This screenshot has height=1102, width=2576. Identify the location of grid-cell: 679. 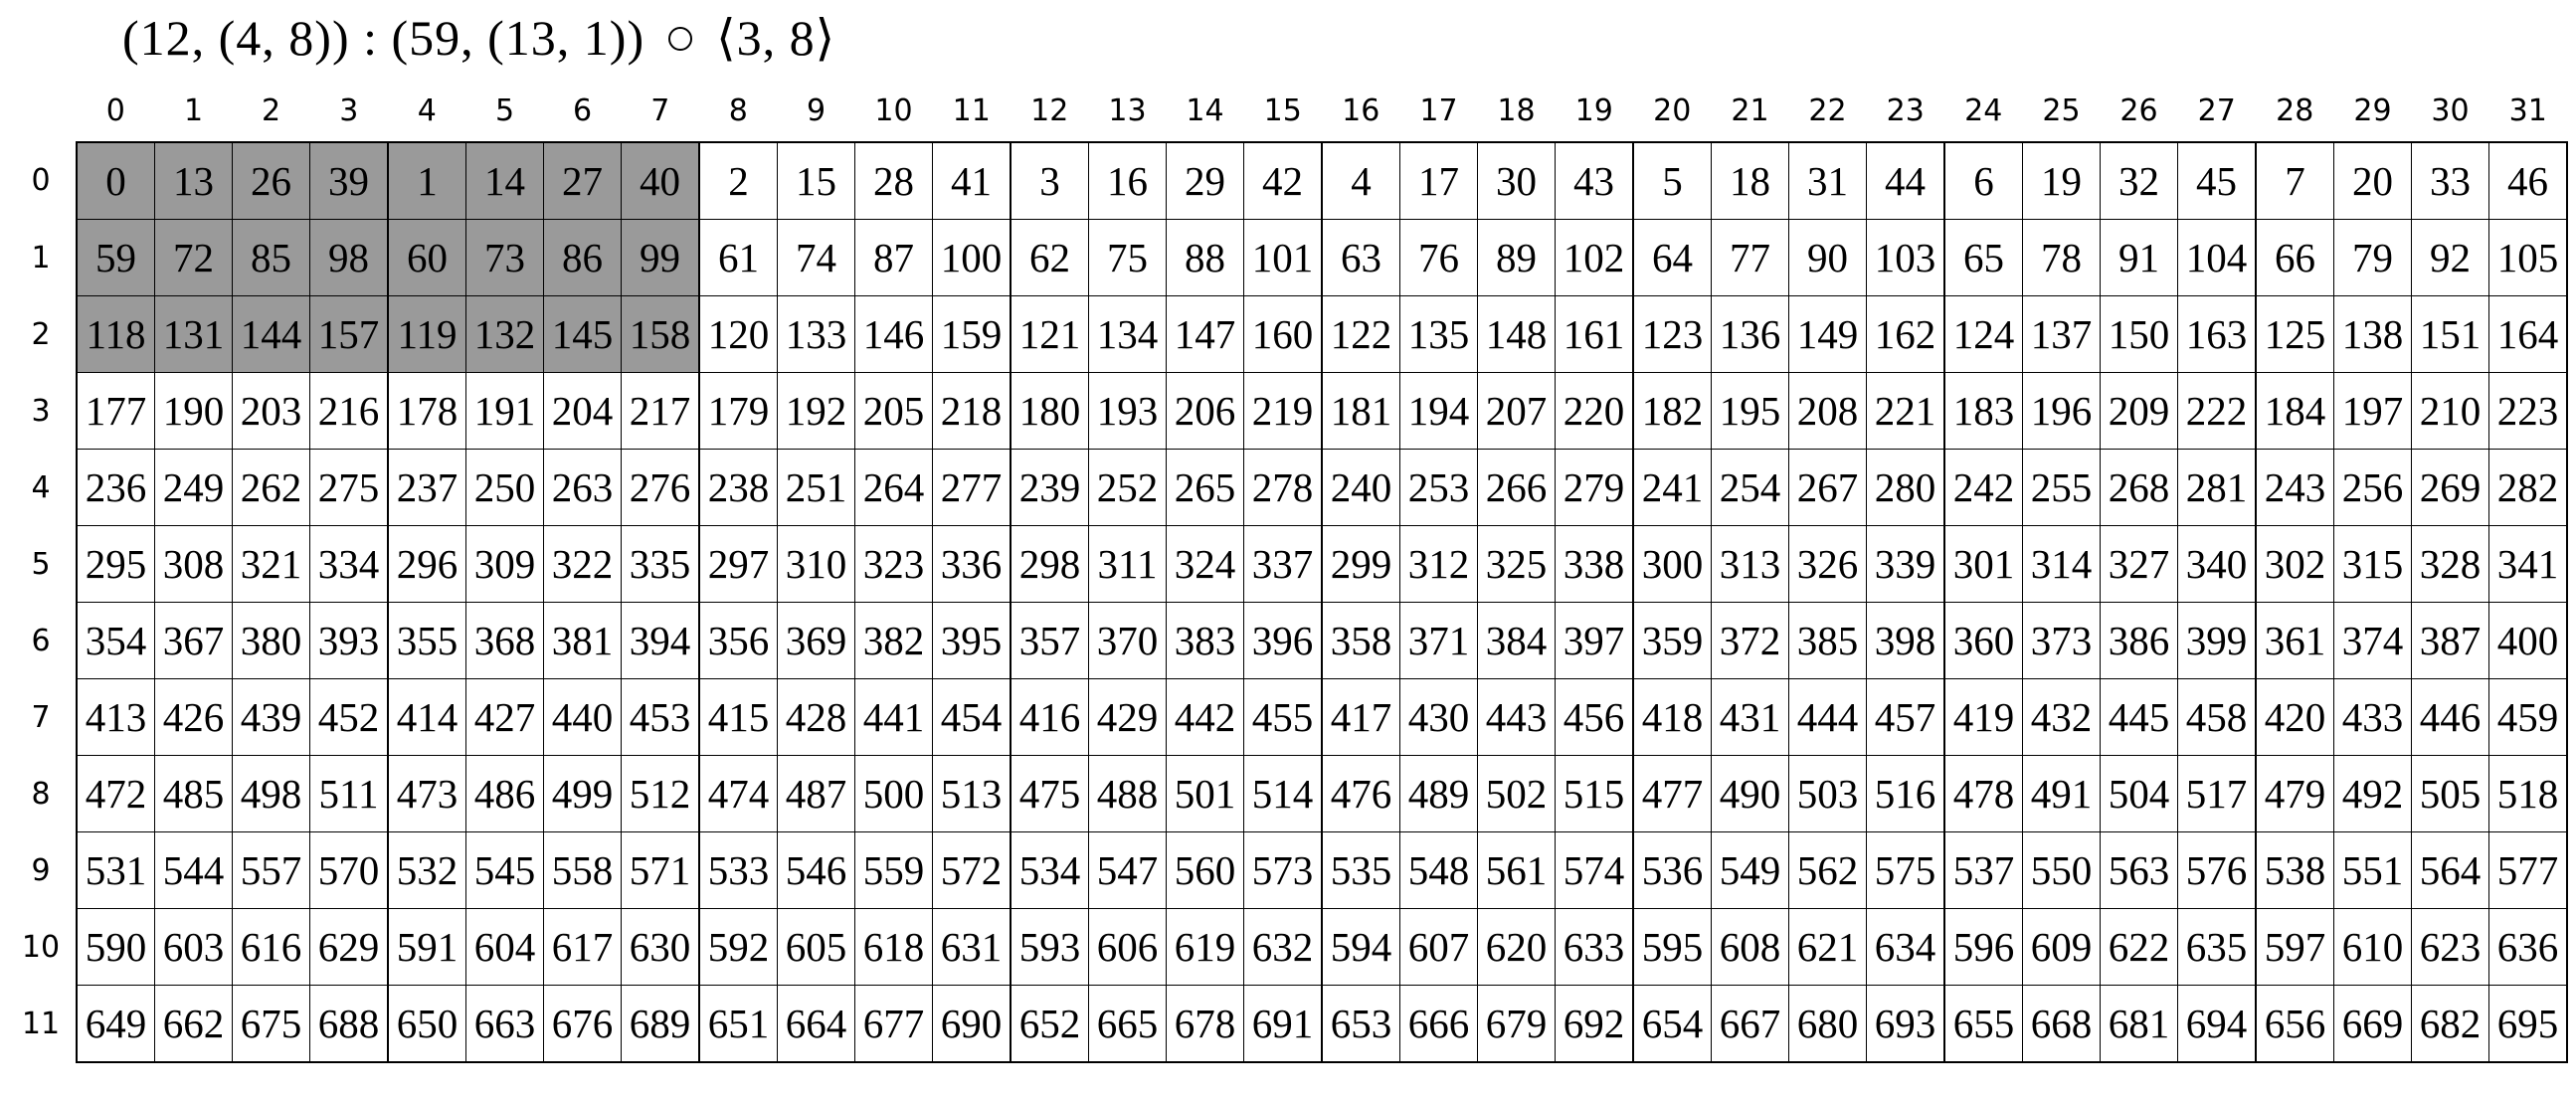
(1516, 1024).